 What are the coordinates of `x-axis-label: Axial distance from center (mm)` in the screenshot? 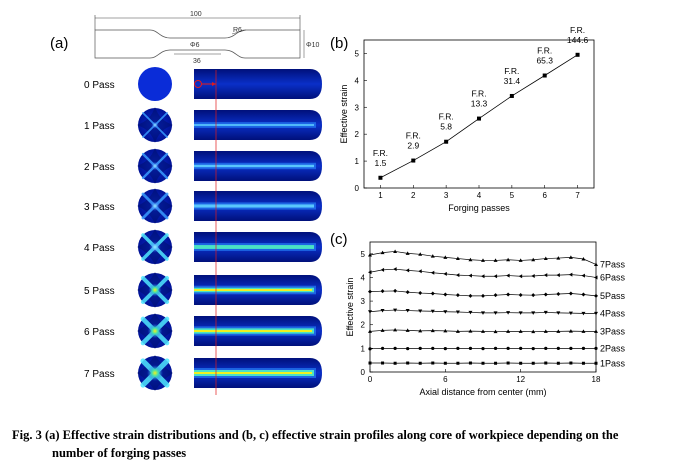 It's located at (482, 392).